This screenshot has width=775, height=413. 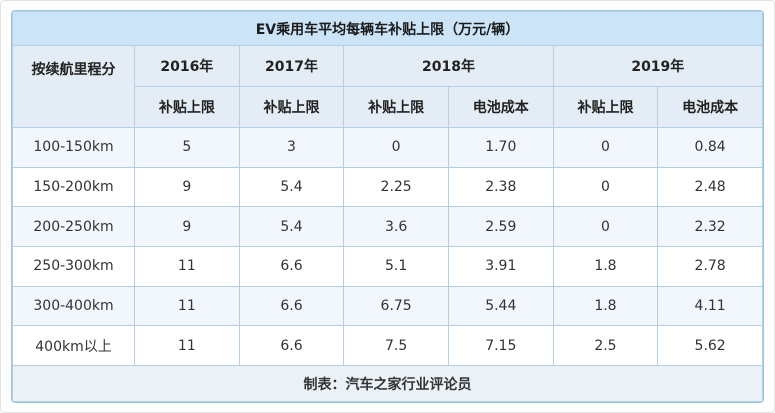 I want to click on value-cell: 2.25, so click(x=396, y=187).